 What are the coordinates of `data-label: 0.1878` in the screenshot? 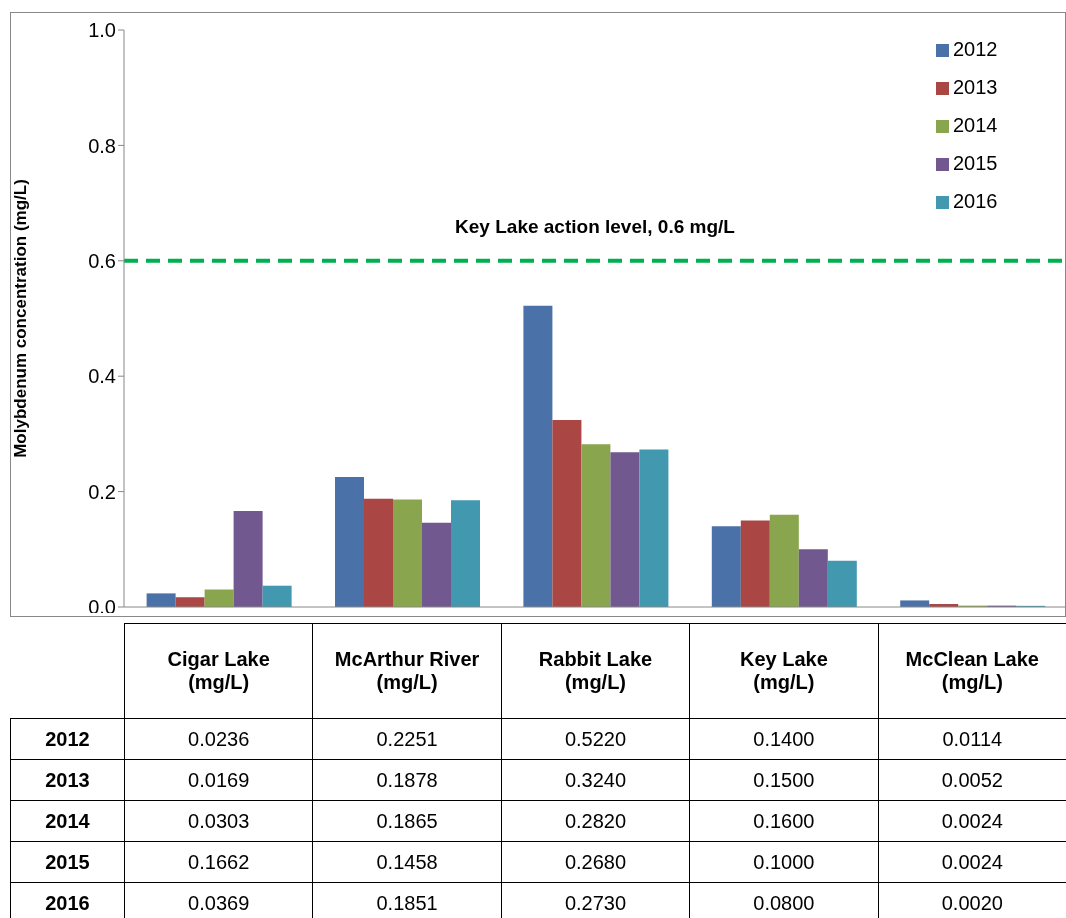 It's located at (407, 780).